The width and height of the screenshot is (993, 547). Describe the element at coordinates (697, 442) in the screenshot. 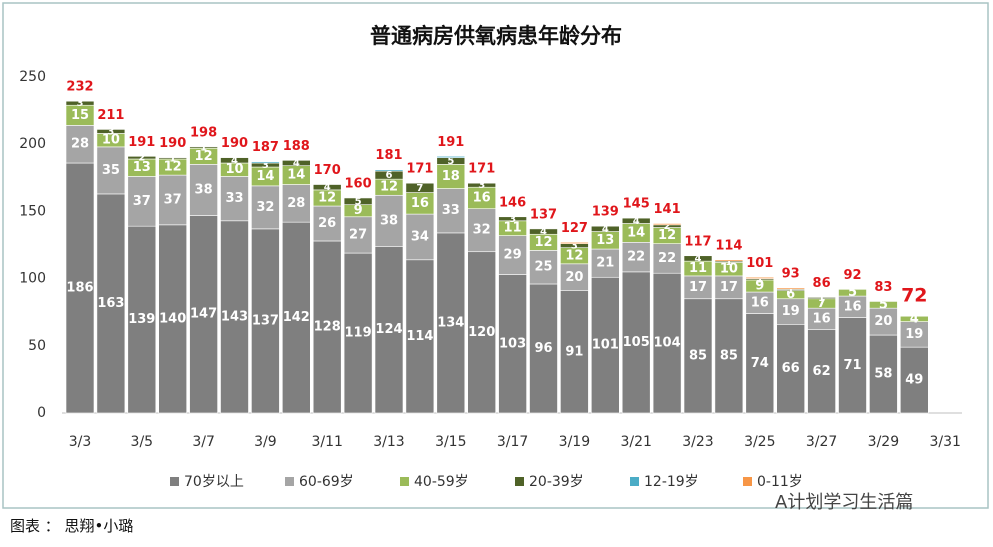

I see `x-tick-label: 3/23` at that location.